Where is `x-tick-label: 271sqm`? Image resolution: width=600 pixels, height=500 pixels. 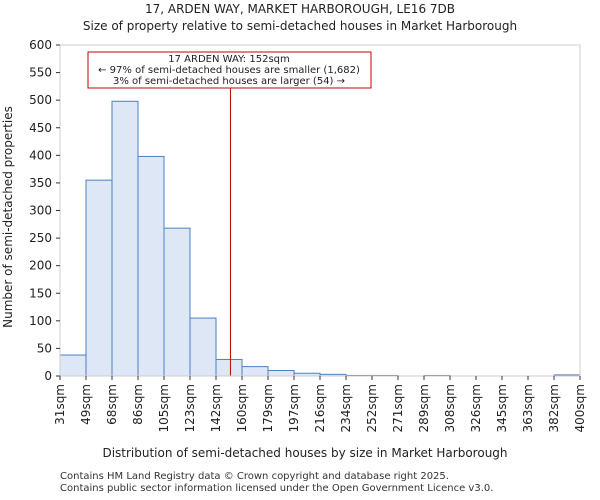
x-tick-label: 271sqm is located at coordinates (398, 408).